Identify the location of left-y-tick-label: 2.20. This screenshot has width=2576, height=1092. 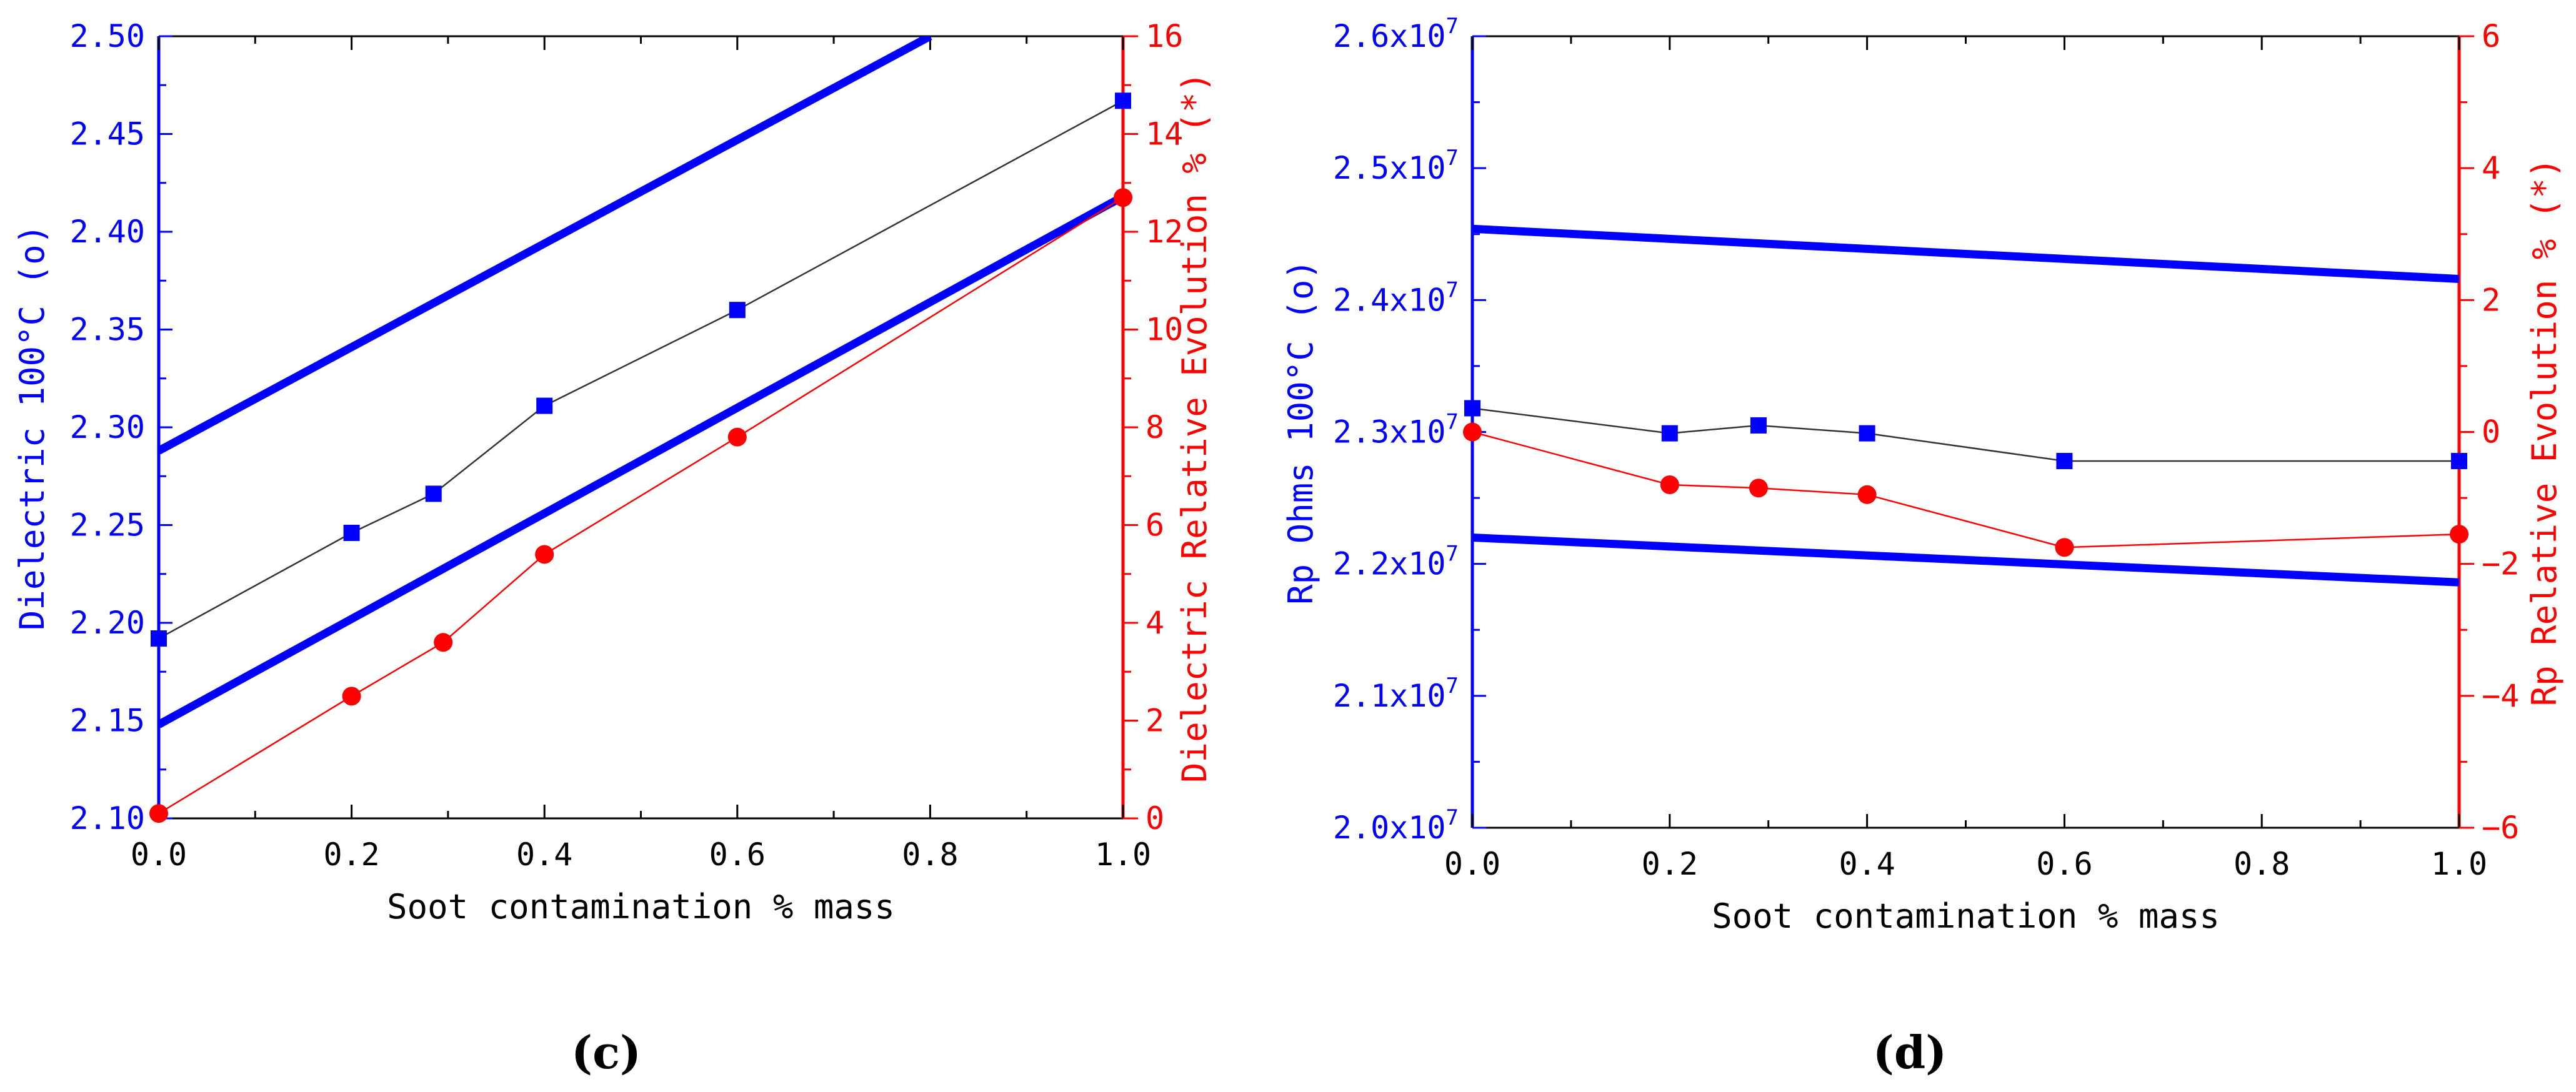
(107, 623).